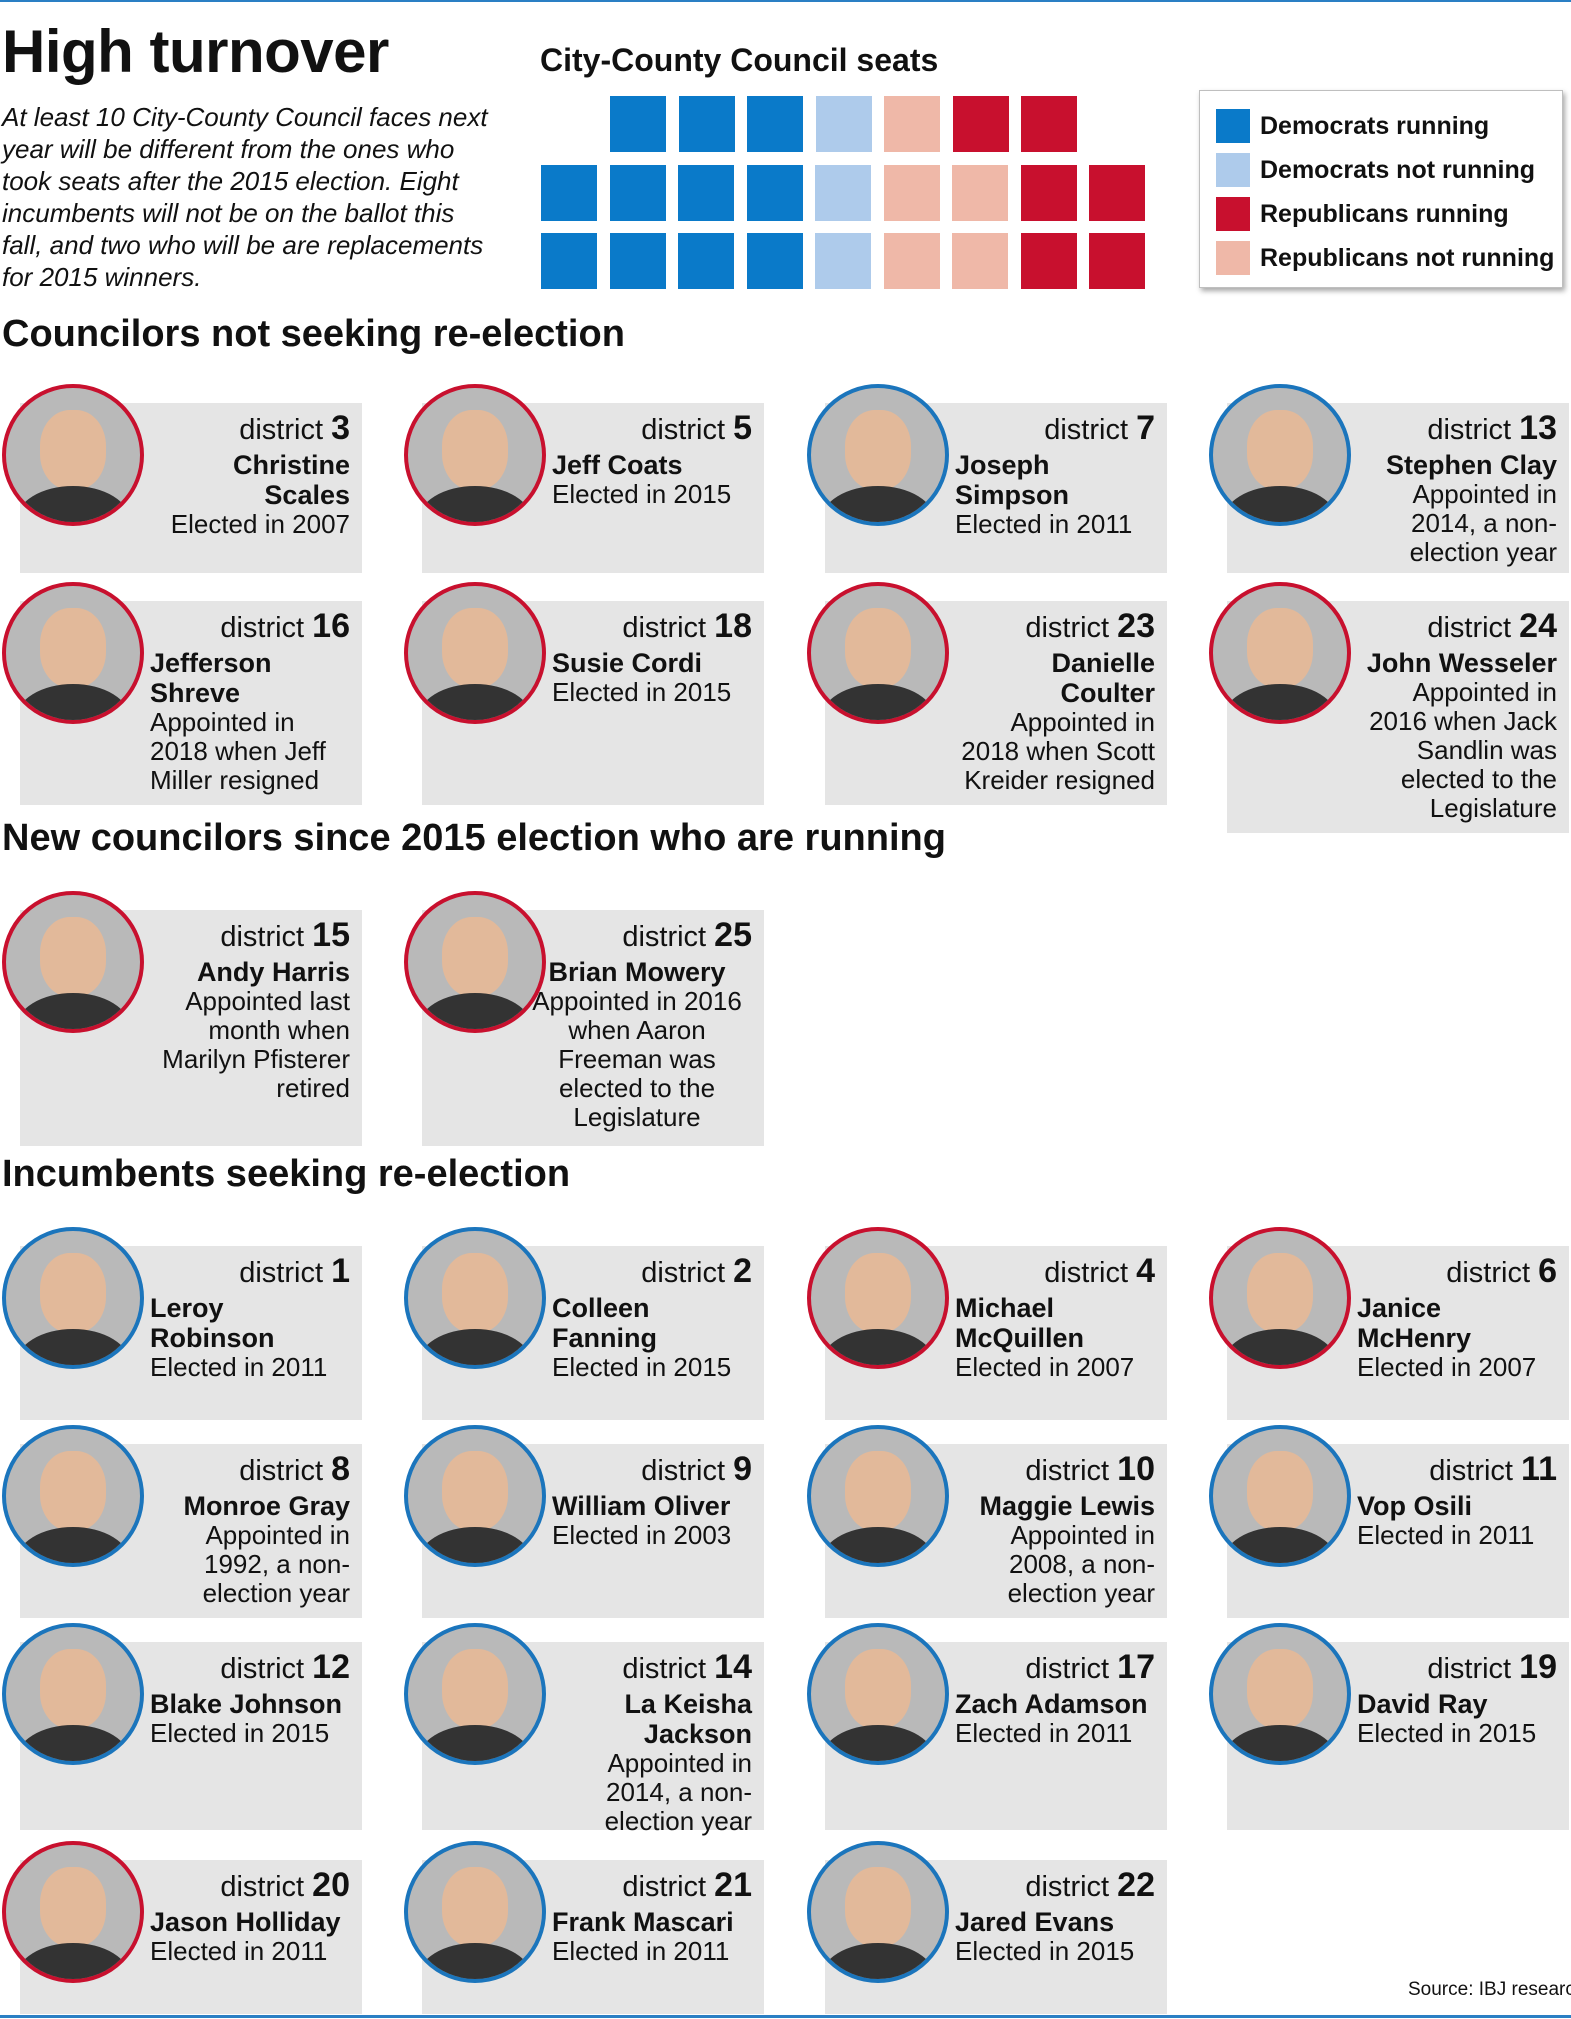  I want to click on district-label: district 1, so click(250, 1272).